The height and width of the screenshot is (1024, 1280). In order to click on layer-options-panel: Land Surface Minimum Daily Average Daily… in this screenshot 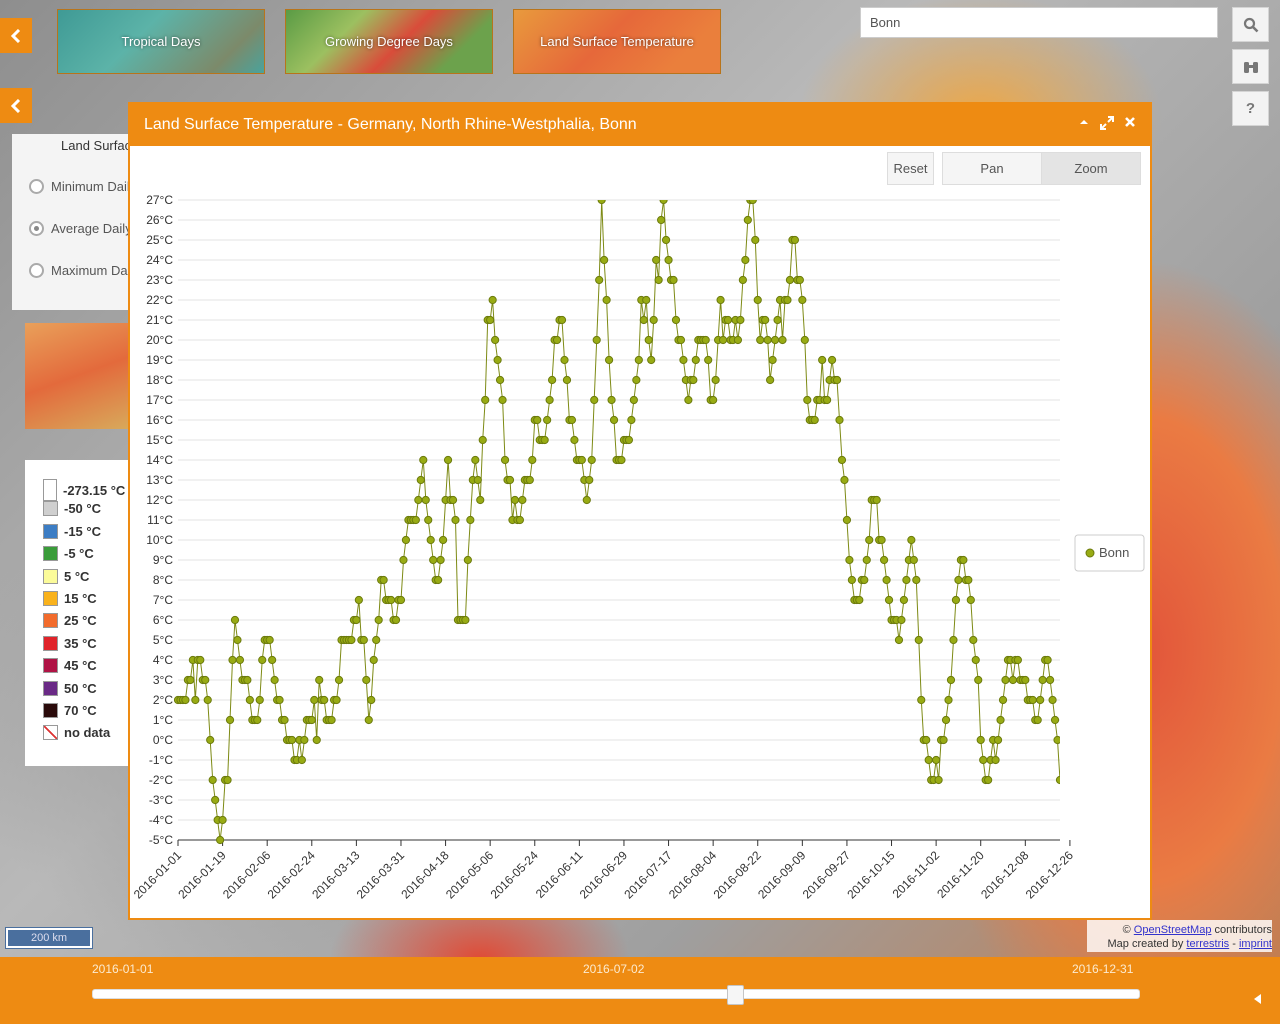, I will do `click(76, 222)`.